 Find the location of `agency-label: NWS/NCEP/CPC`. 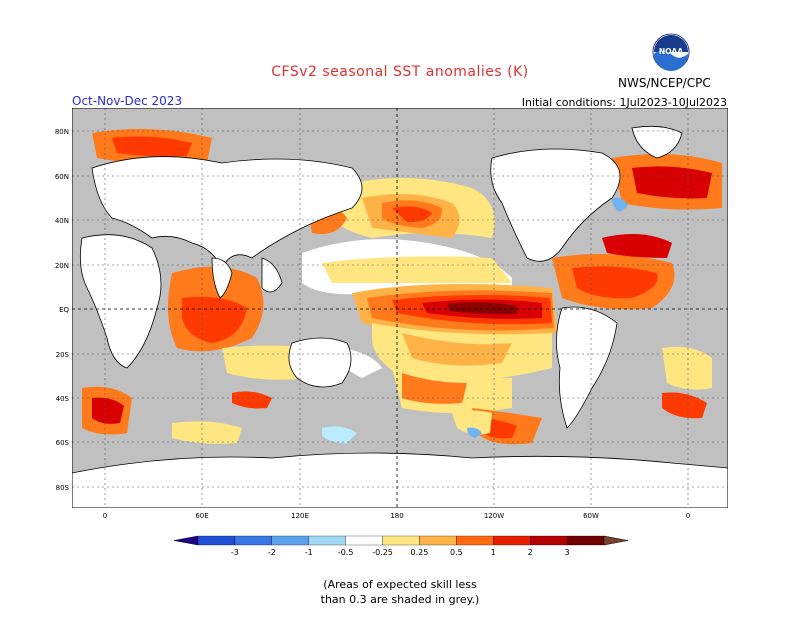

agency-label: NWS/NCEP/CPC is located at coordinates (664, 83).